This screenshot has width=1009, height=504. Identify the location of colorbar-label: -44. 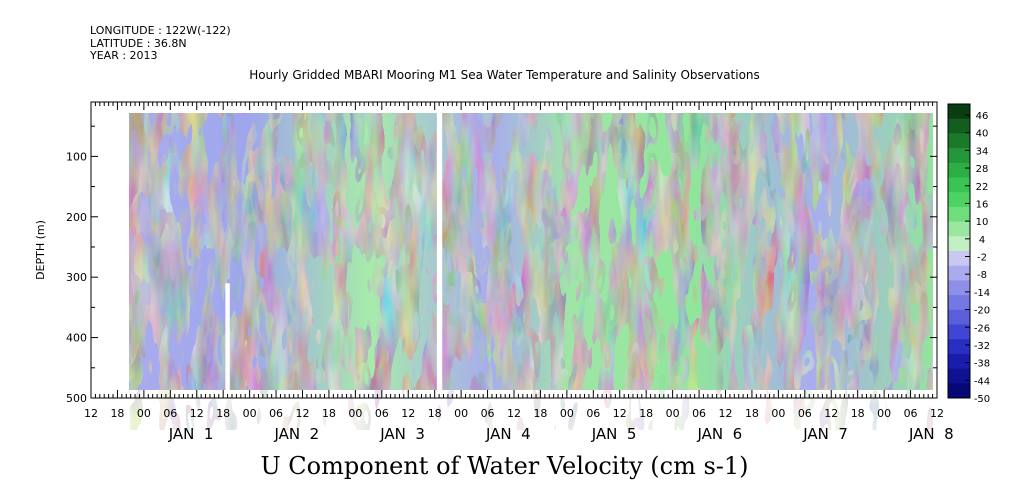
(982, 381).